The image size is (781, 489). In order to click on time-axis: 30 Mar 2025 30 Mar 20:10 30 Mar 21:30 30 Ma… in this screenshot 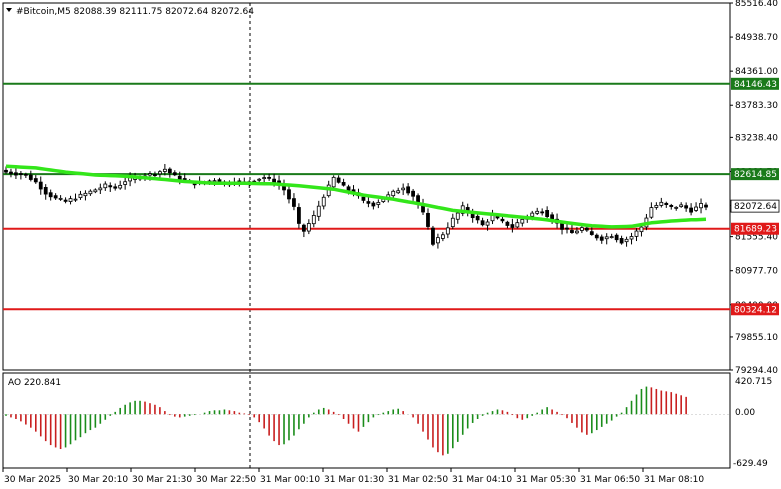, I will do `click(353, 476)`.